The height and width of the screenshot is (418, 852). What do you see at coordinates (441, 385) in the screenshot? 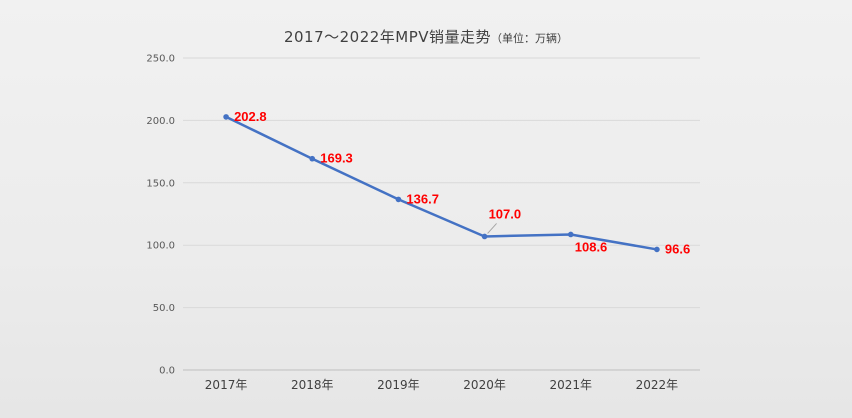
I see `x-tick-labels: 2017年 2018年 2019年 2020年 2021年 2022年` at bounding box center [441, 385].